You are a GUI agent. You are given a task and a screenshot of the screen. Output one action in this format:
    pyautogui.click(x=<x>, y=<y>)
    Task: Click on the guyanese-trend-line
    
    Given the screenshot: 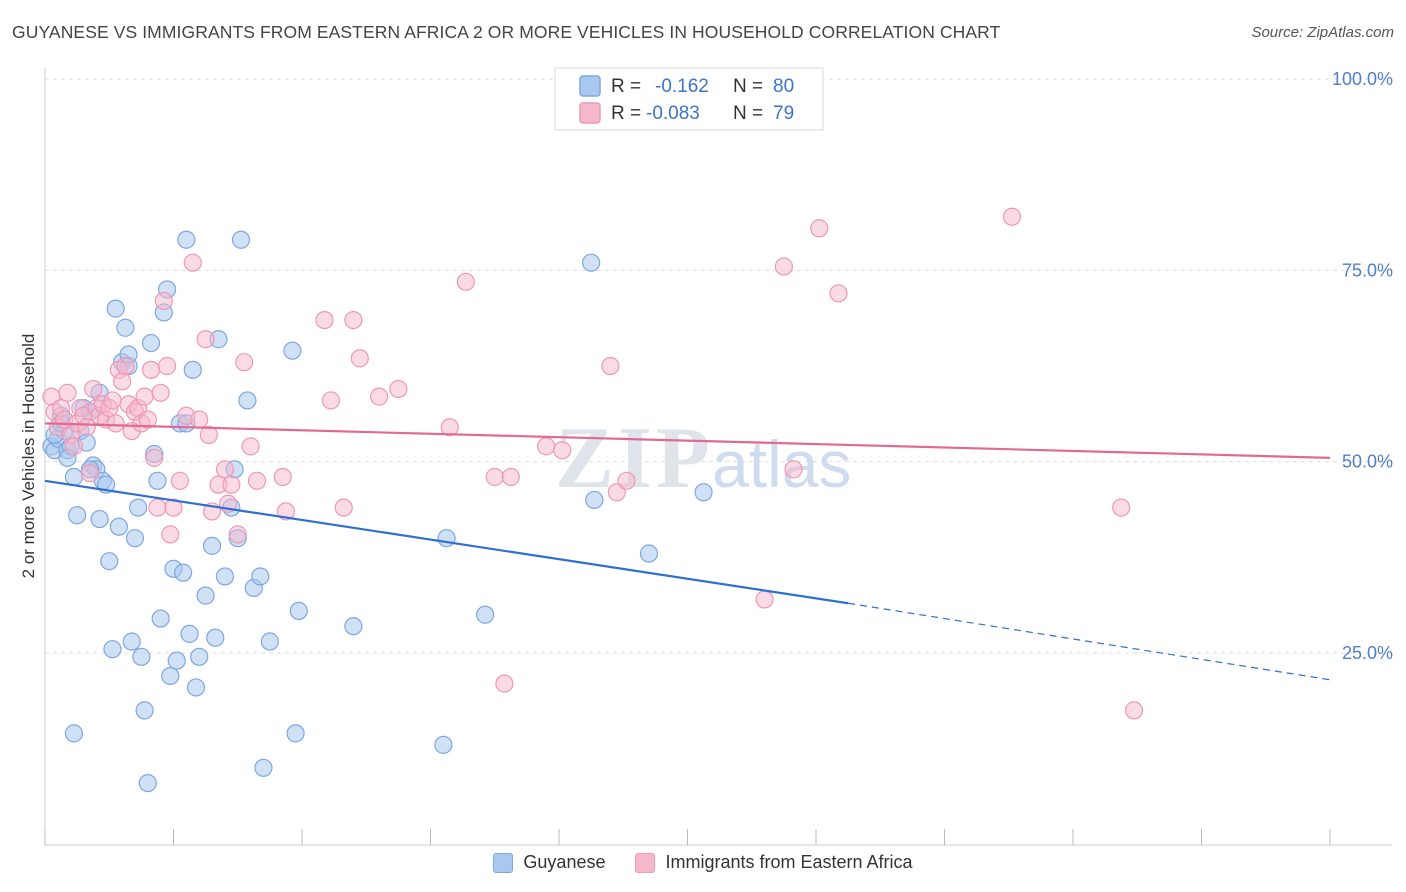 What is the action you would take?
    pyautogui.click(x=446, y=542)
    